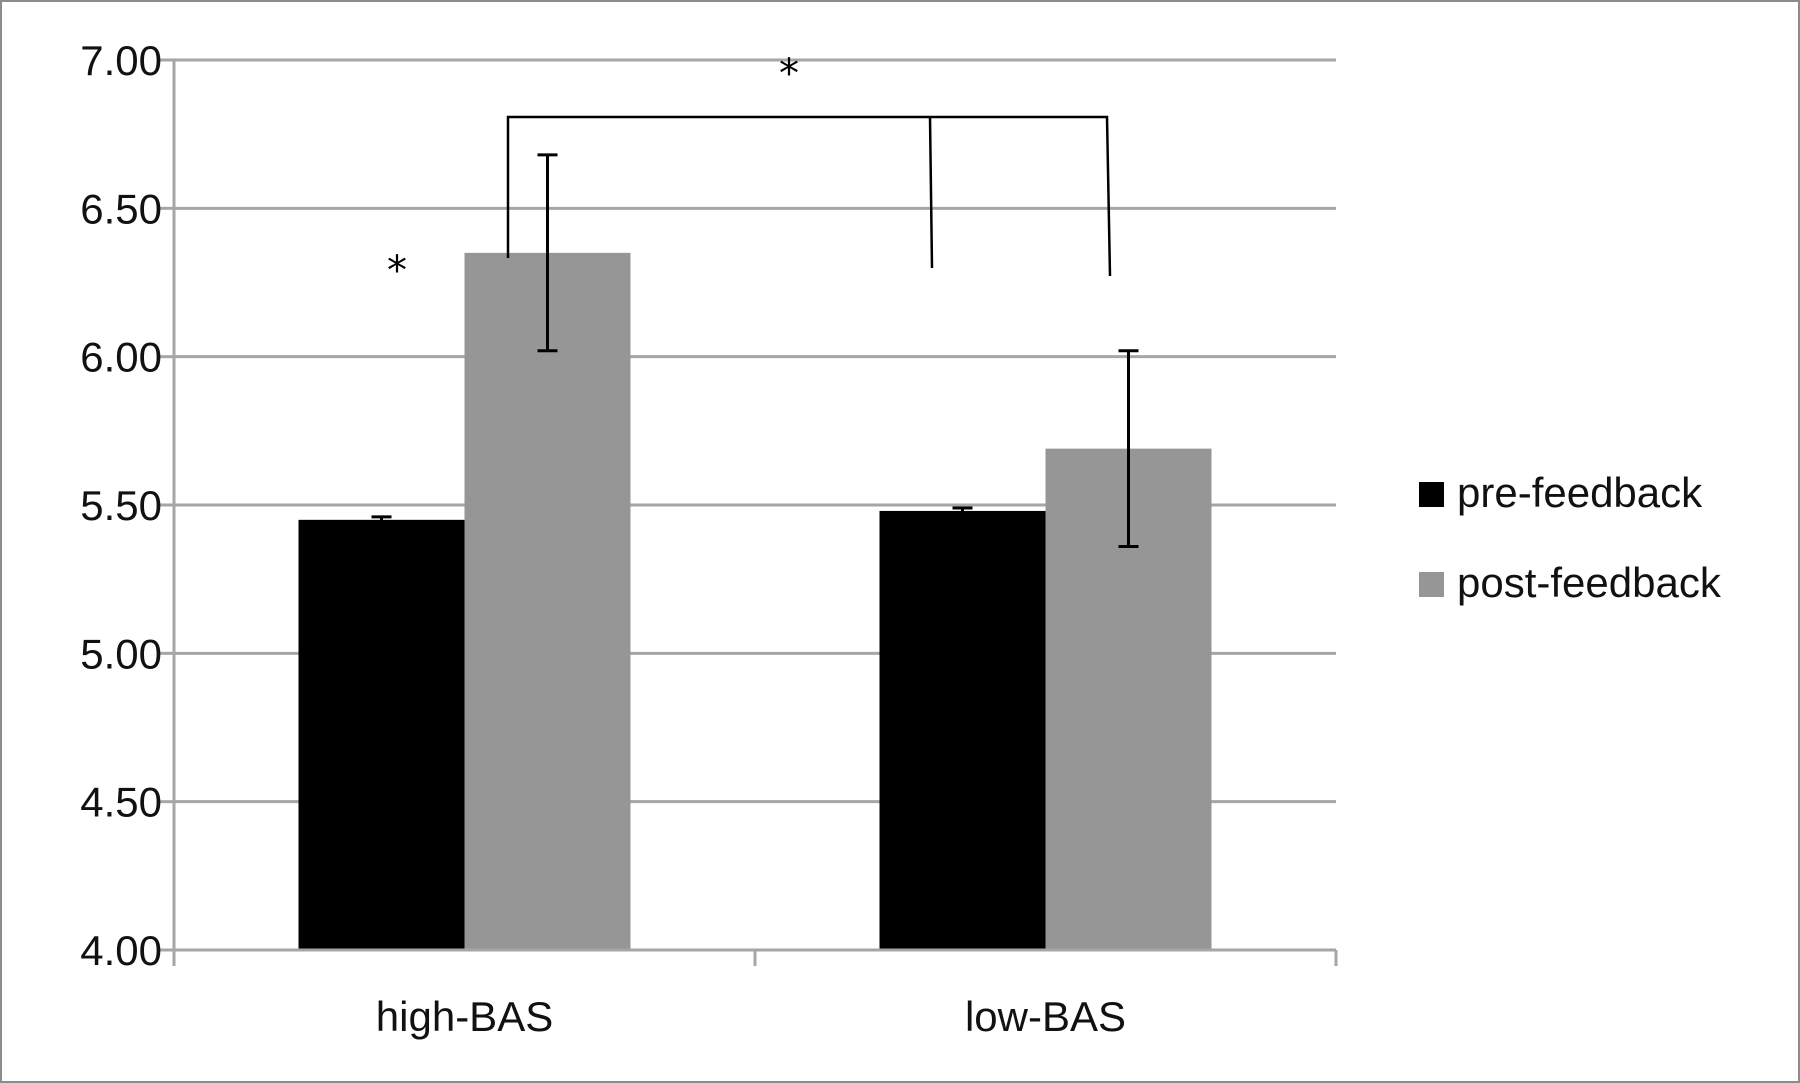 The height and width of the screenshot is (1083, 1800). I want to click on significance-annotations: * *, so click(749, 172).